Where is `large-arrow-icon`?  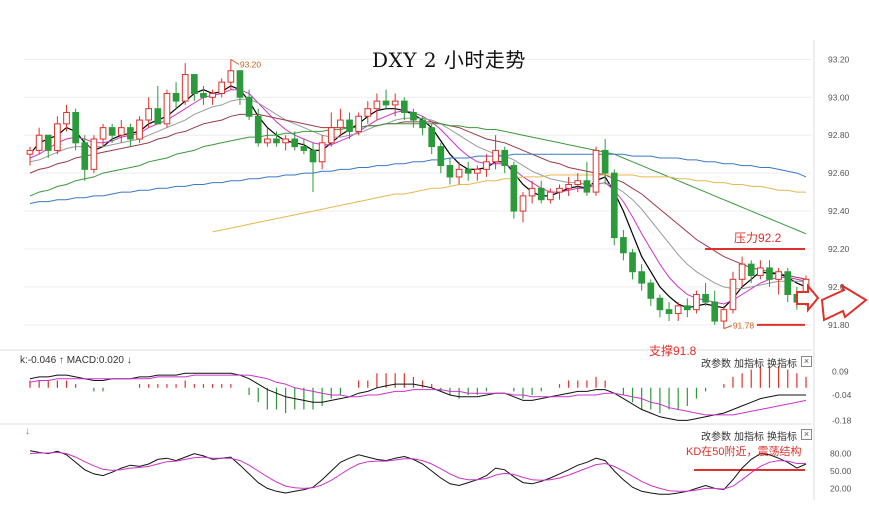
large-arrow-icon is located at coordinates (844, 303).